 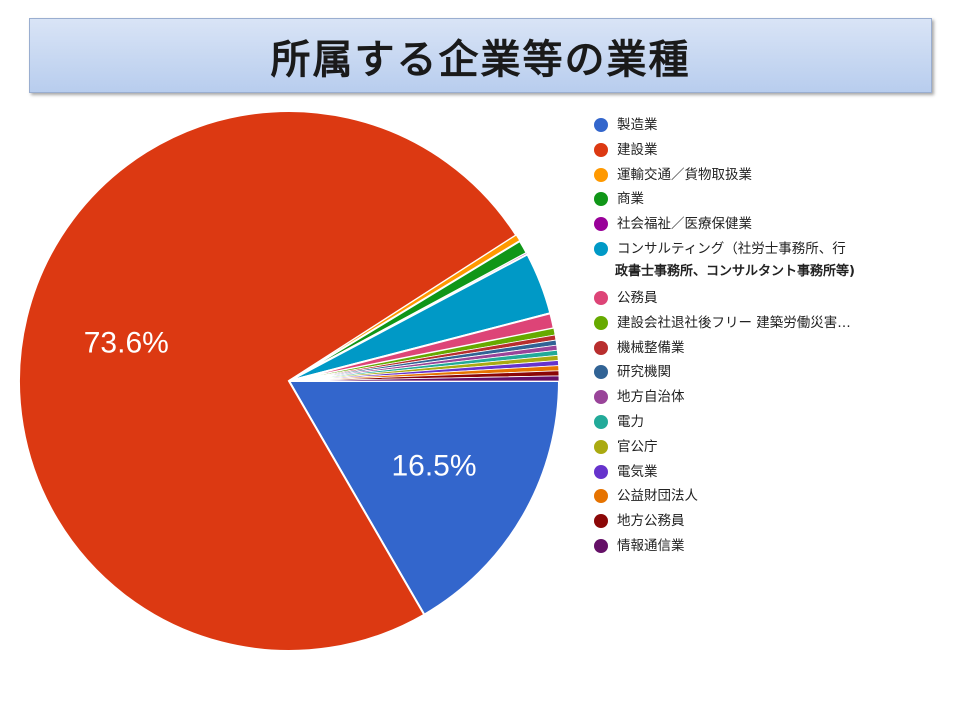 I want to click on legend-item-8: 機械整備業, so click(x=767, y=350).